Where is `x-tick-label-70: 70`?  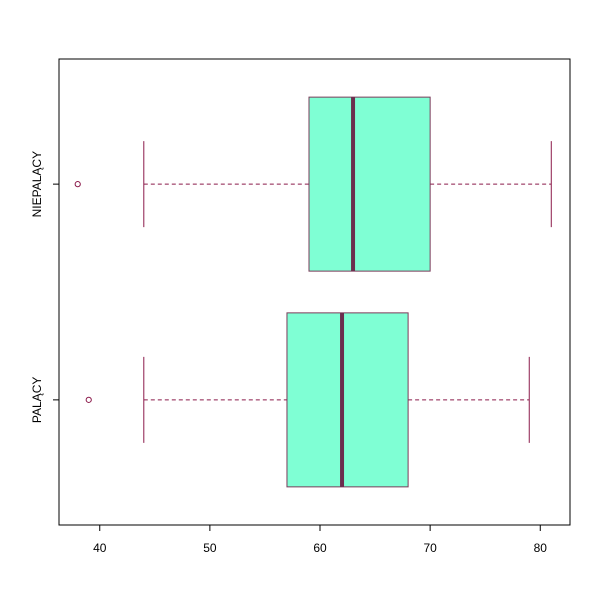
x-tick-label-70: 70 is located at coordinates (430, 548).